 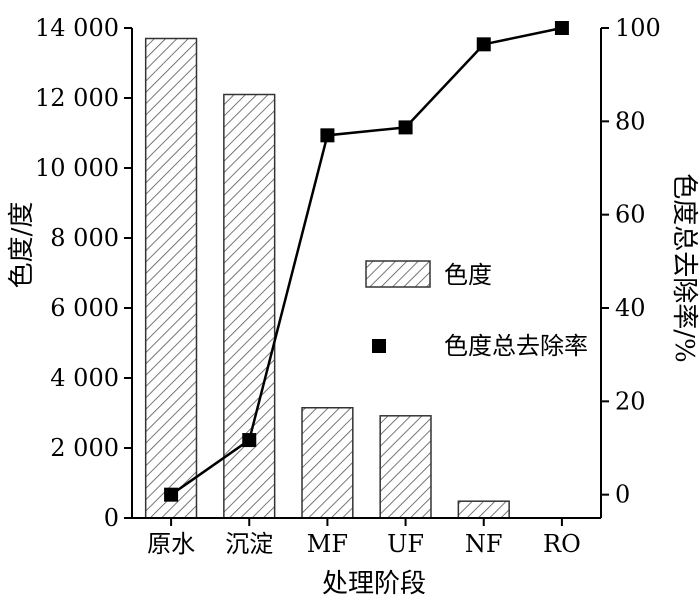 What do you see at coordinates (630, 215) in the screenshot?
I see `right-tick-label: 60` at bounding box center [630, 215].